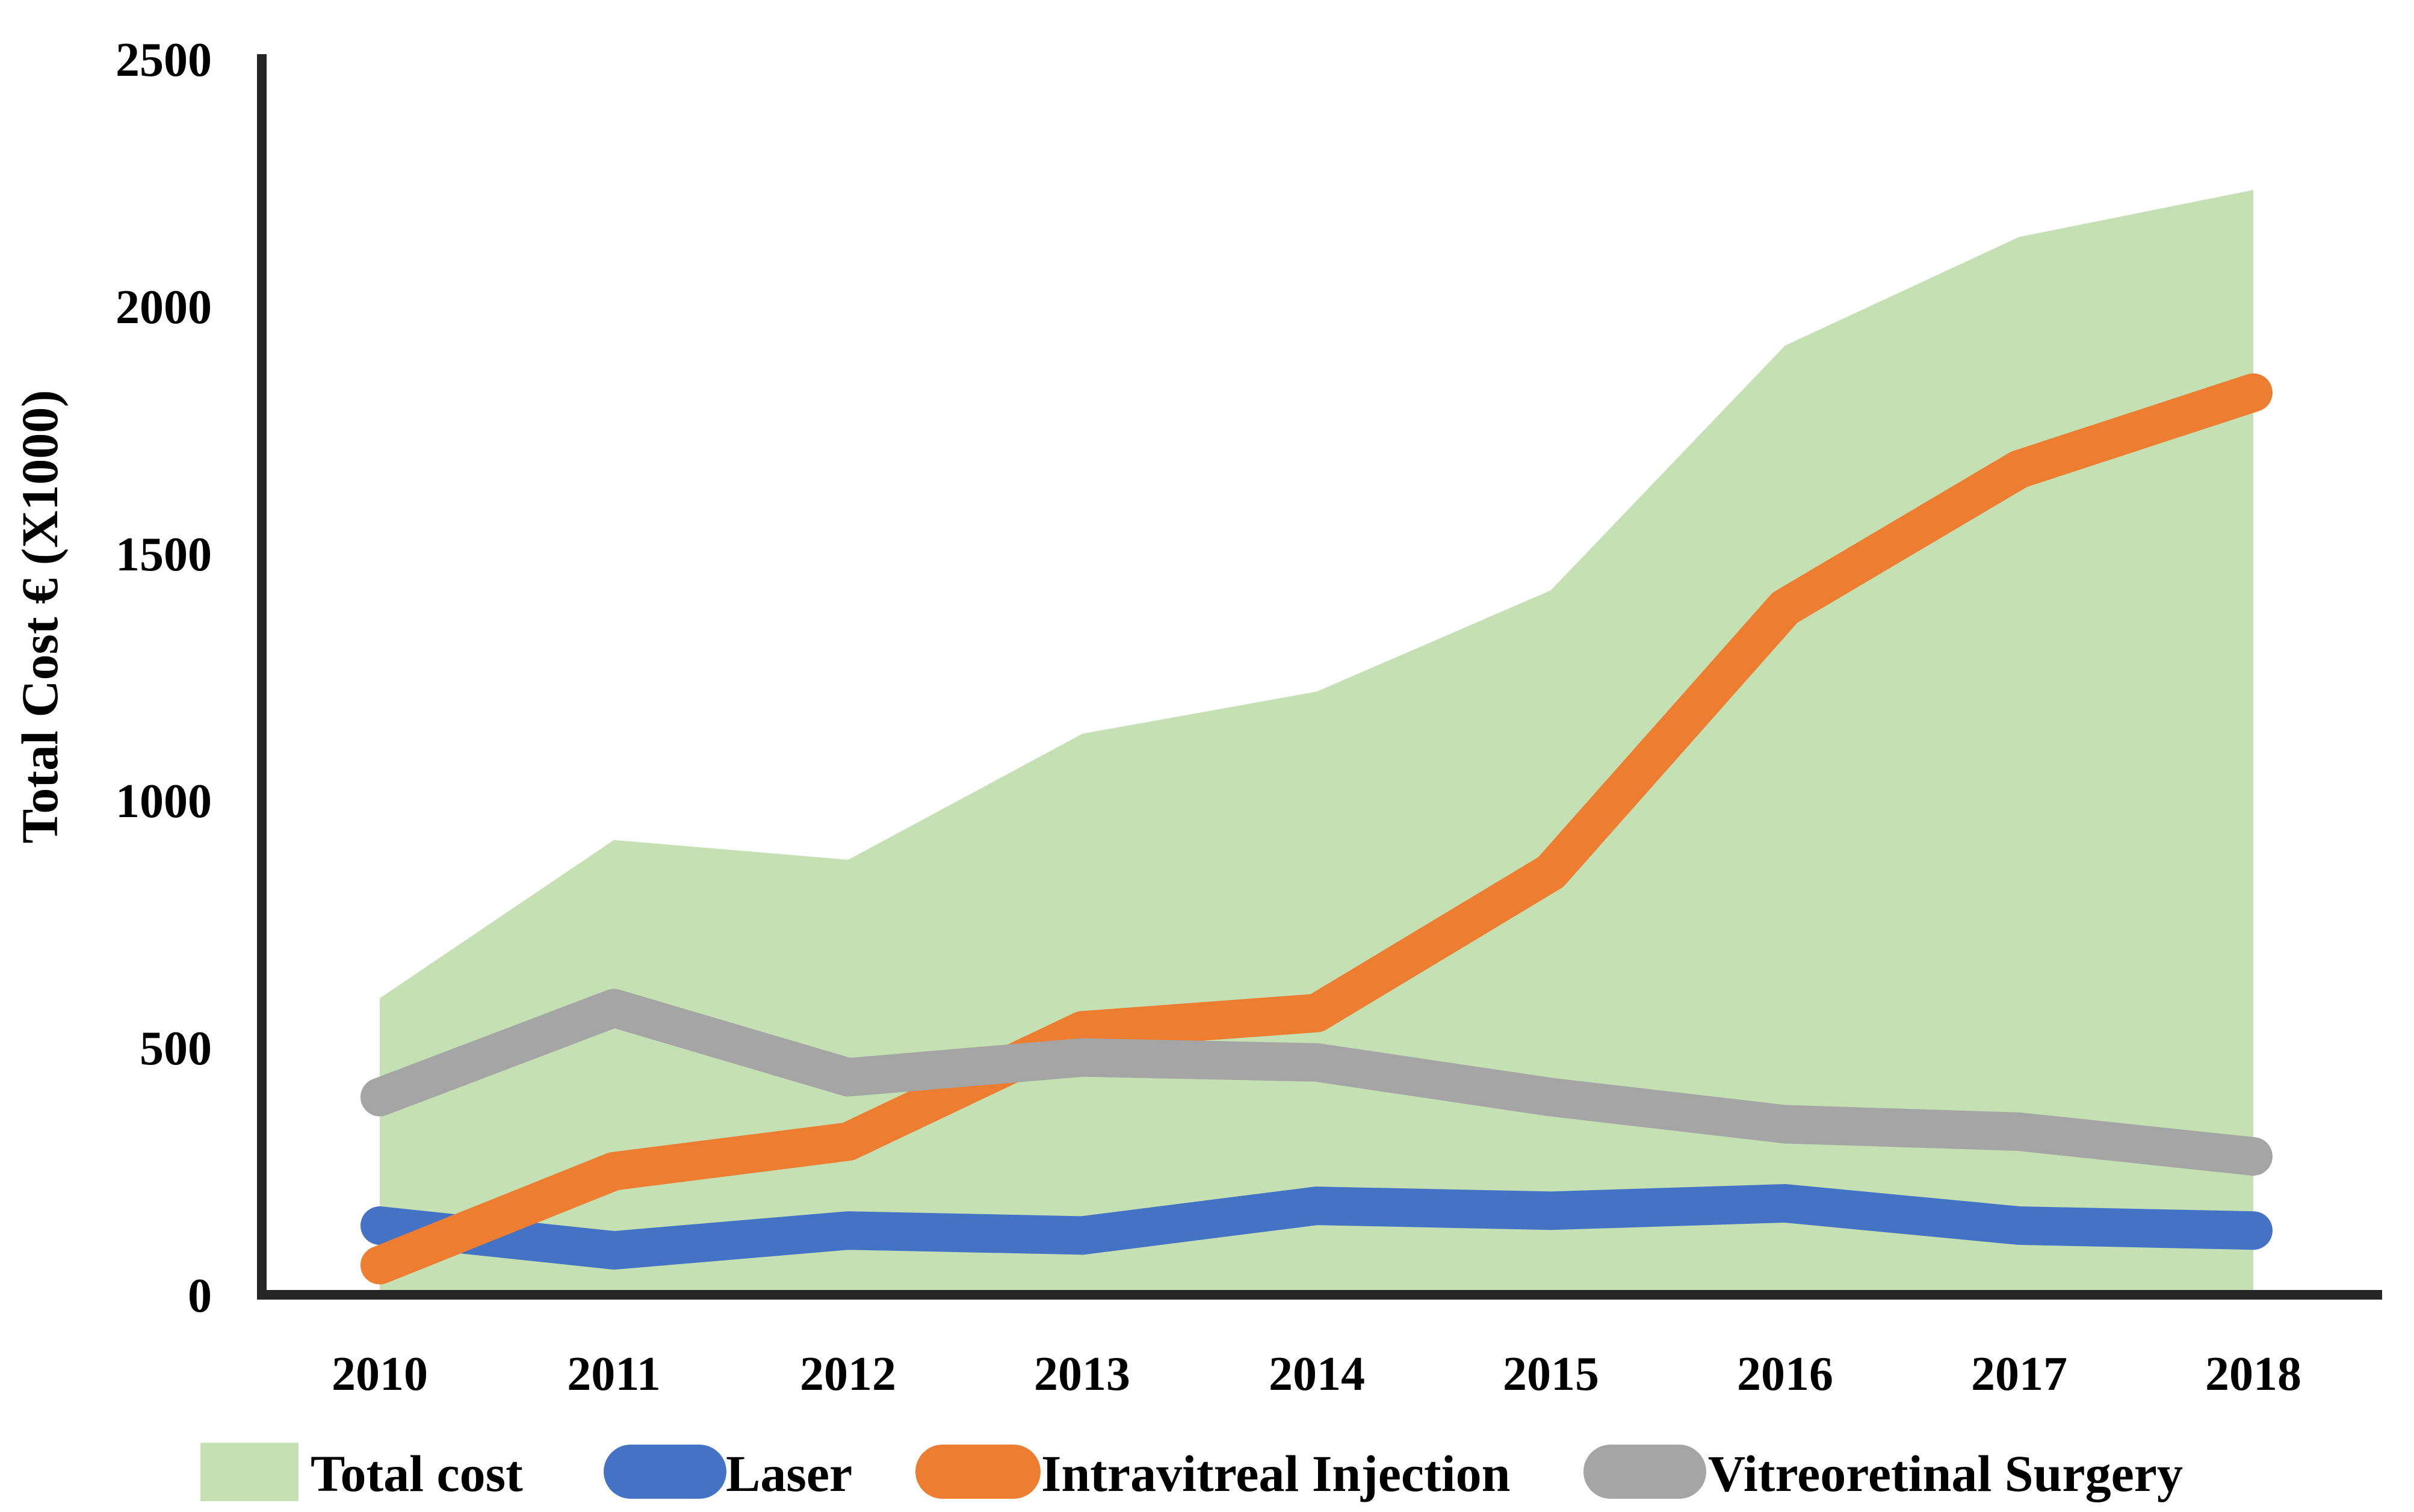 The image size is (2414, 1512). I want to click on x-tick-2018: 2018, so click(2253, 1374).